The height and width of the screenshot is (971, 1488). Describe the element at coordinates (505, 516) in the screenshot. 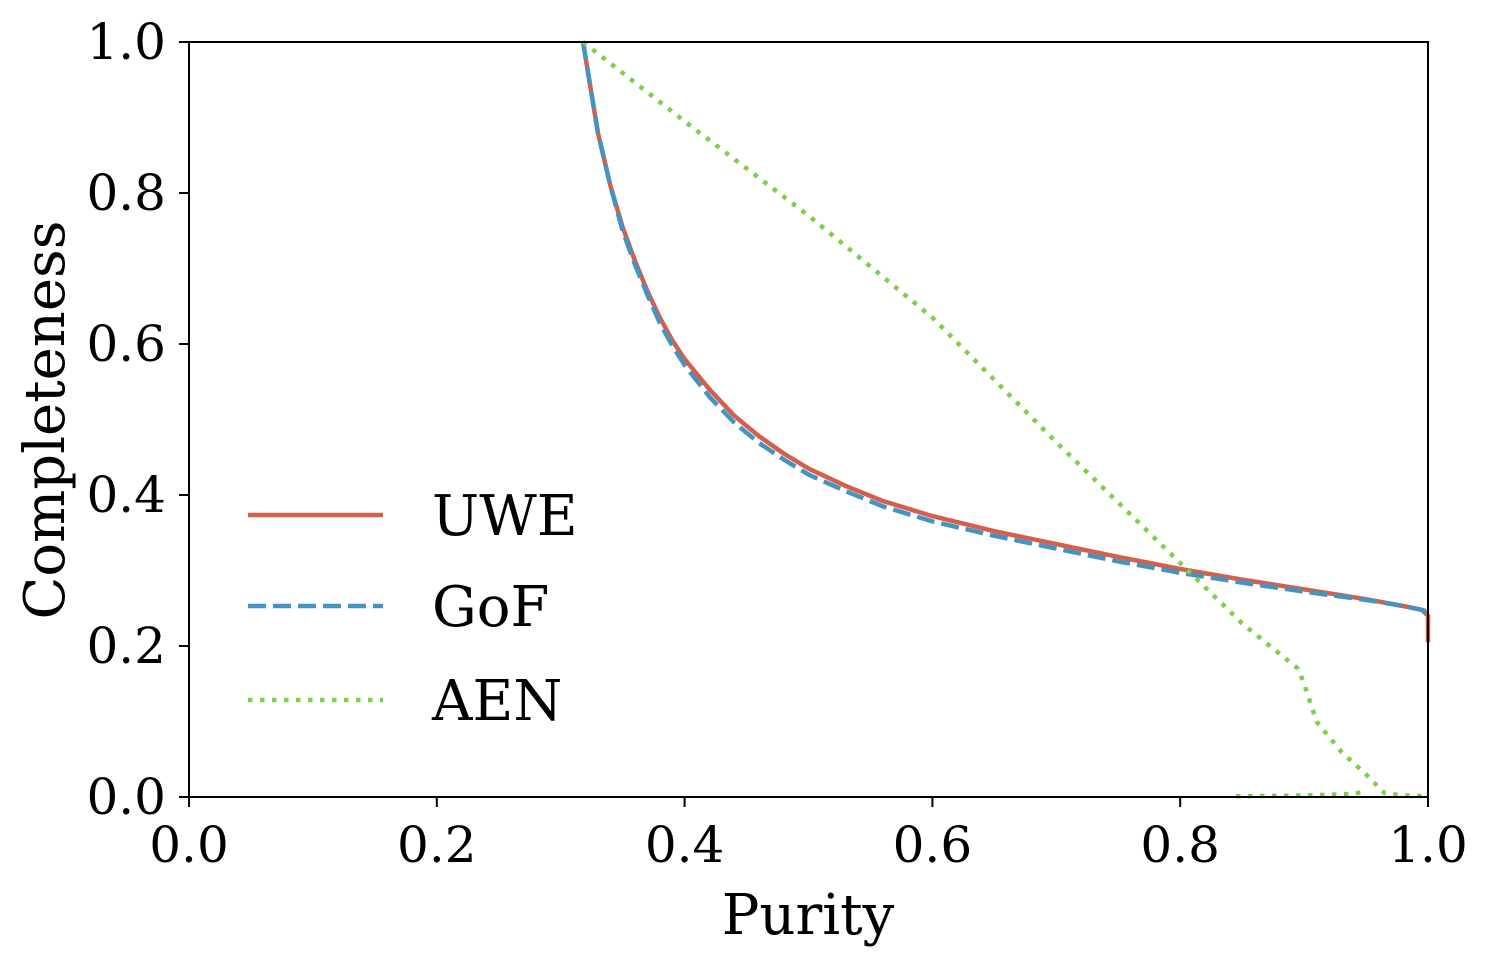

I see `legend-label-uwe: UWE` at that location.